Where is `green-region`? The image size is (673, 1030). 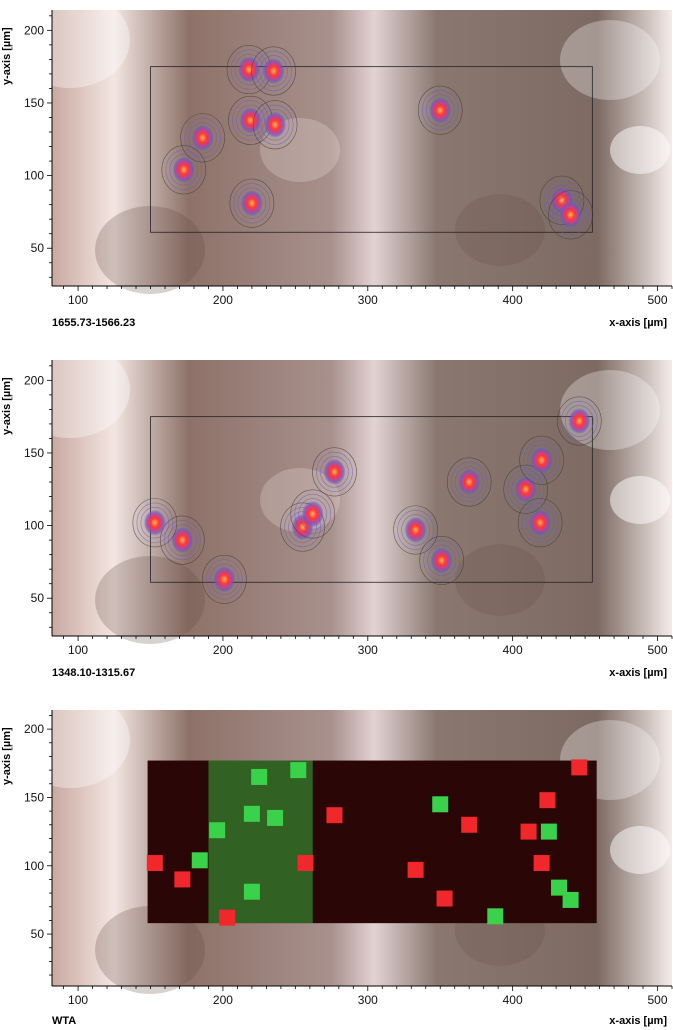 green-region is located at coordinates (260, 842).